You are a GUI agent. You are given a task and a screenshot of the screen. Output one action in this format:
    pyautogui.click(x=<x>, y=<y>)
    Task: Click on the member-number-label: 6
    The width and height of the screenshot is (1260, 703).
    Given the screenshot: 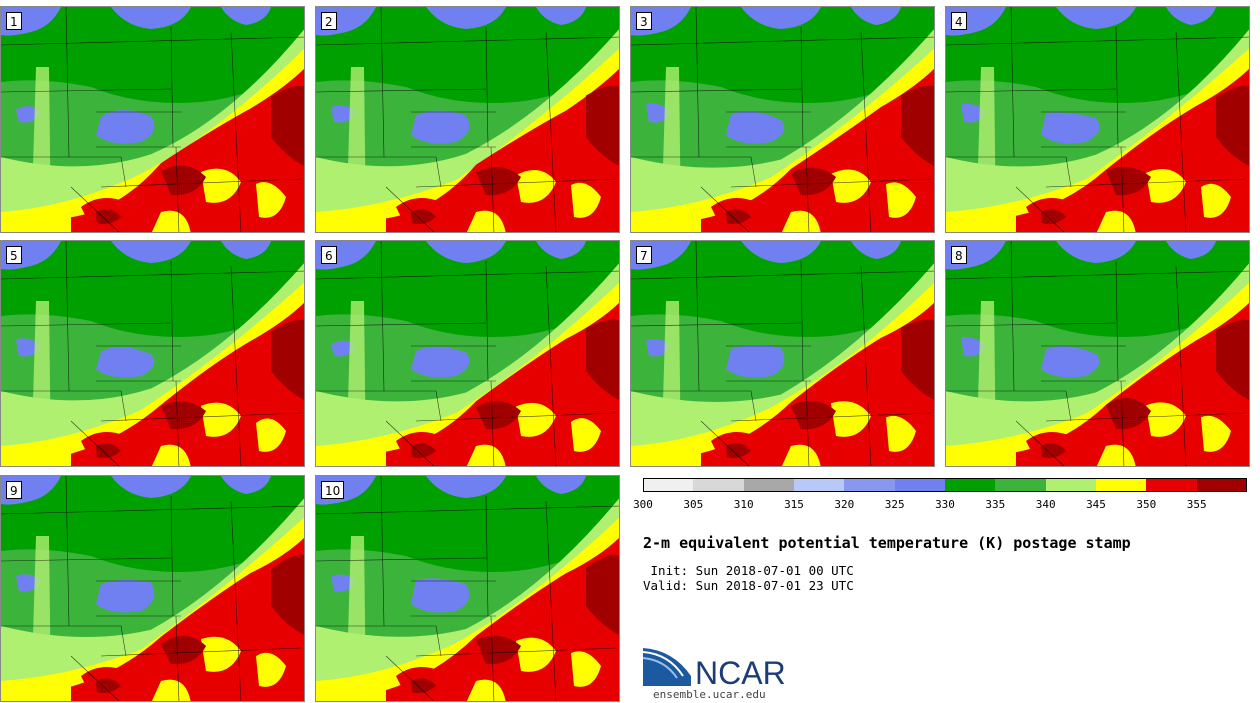 What is the action you would take?
    pyautogui.click(x=329, y=255)
    